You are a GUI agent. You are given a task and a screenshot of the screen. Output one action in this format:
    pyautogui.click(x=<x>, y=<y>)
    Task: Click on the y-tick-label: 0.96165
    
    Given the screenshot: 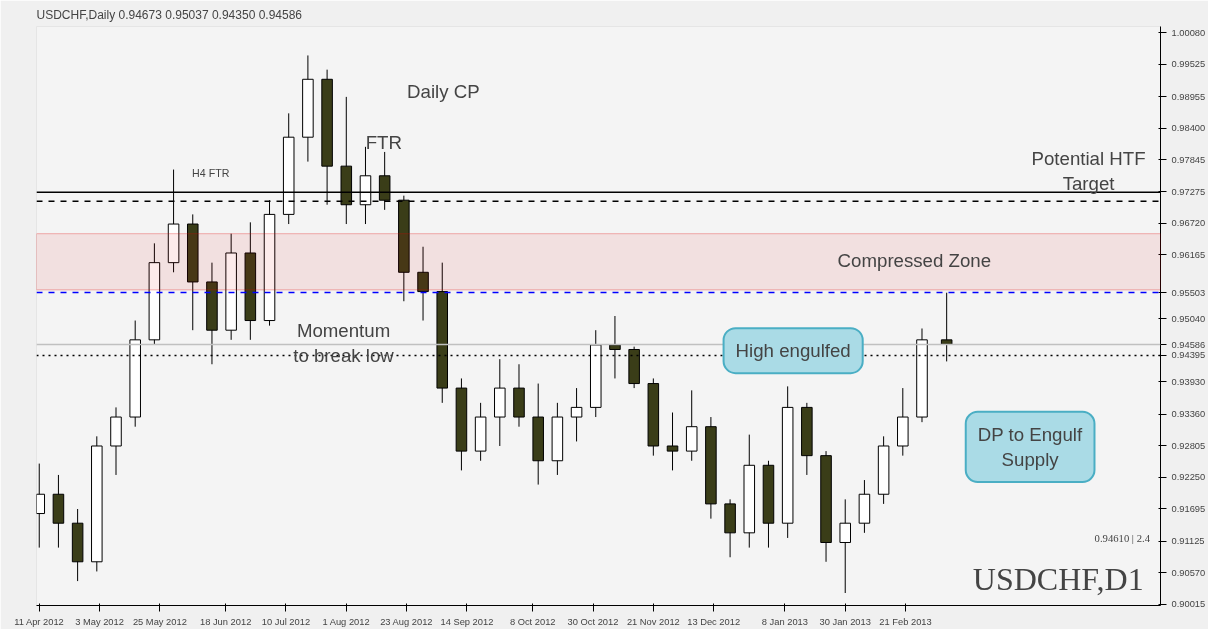 What is the action you would take?
    pyautogui.click(x=1188, y=254)
    